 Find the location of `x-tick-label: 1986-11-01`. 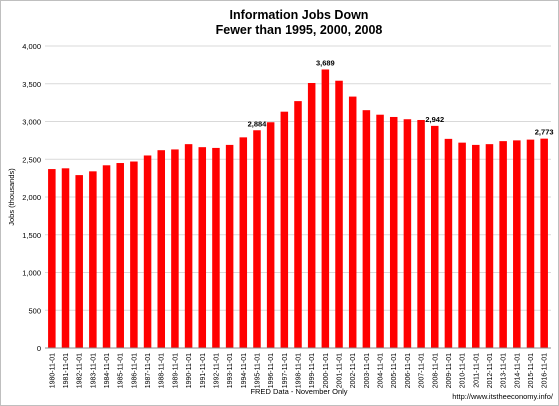

x-tick-label: 1986-11-01 is located at coordinates (134, 370).